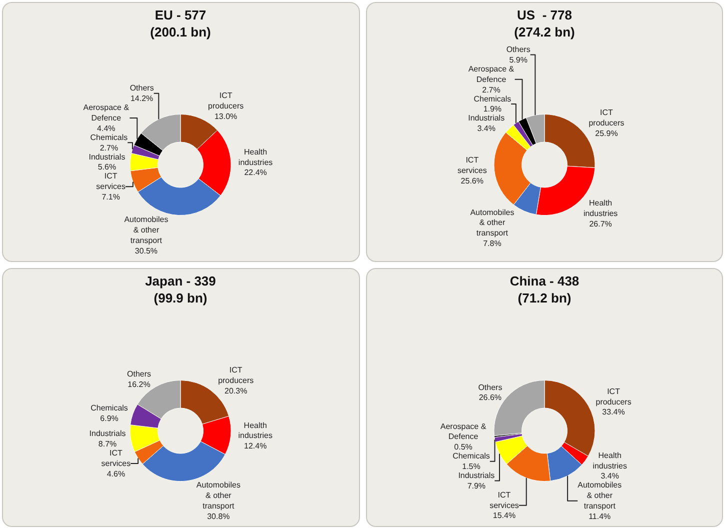 The width and height of the screenshot is (725, 529). Describe the element at coordinates (544, 24) in the screenshot. I see `chart-title: US - 778 (274.2 bn)` at that location.